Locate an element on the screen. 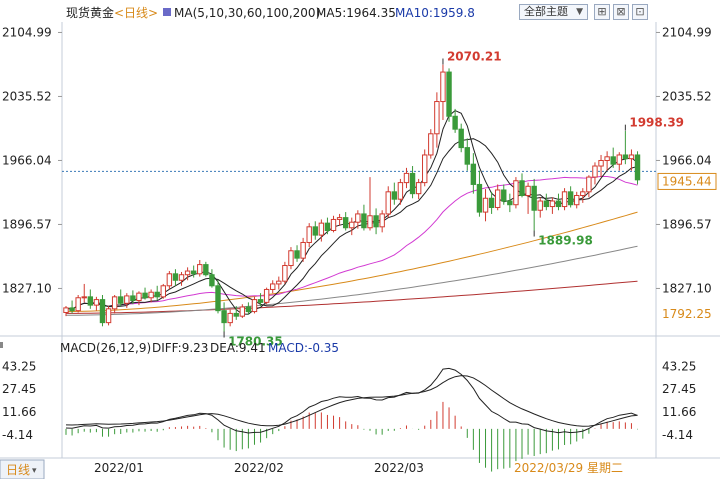 This screenshot has height=479, width=720. macd-diff: DIFF:9.23 is located at coordinates (180, 348).